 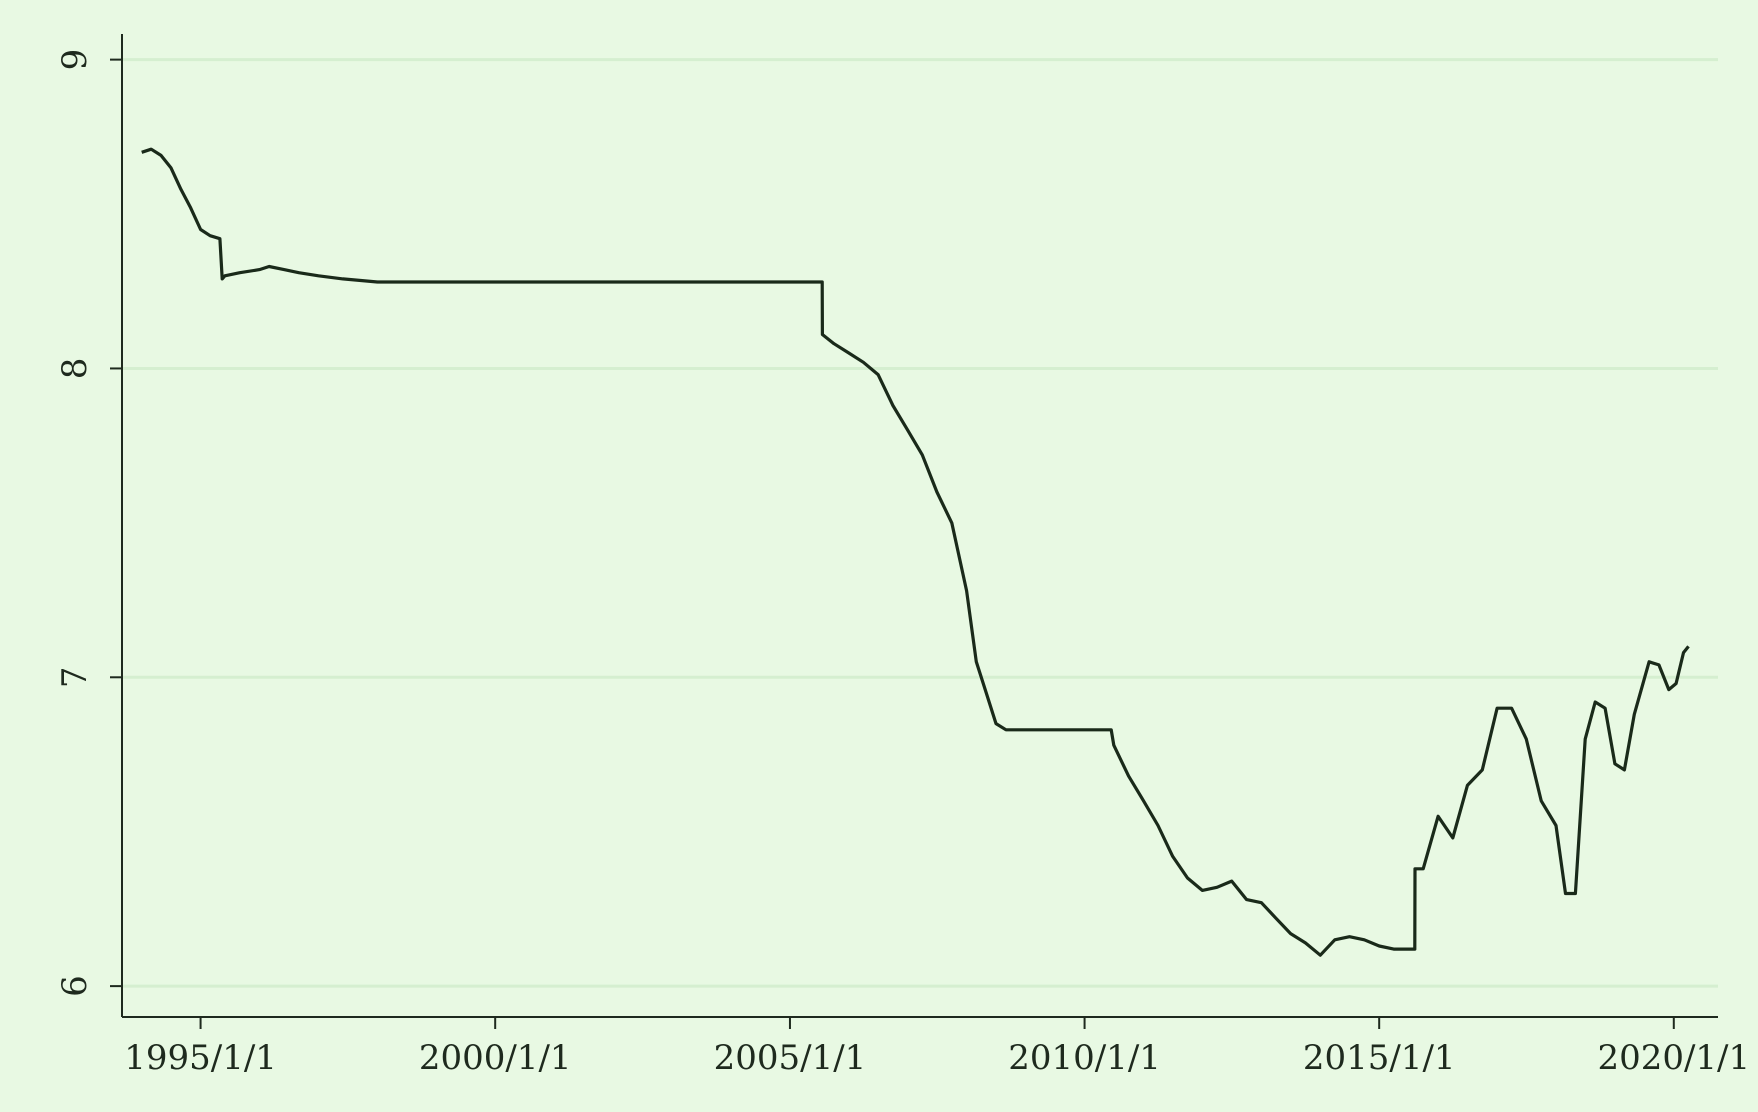 What do you see at coordinates (75, 986) in the screenshot?
I see `y-tick-label: 6` at bounding box center [75, 986].